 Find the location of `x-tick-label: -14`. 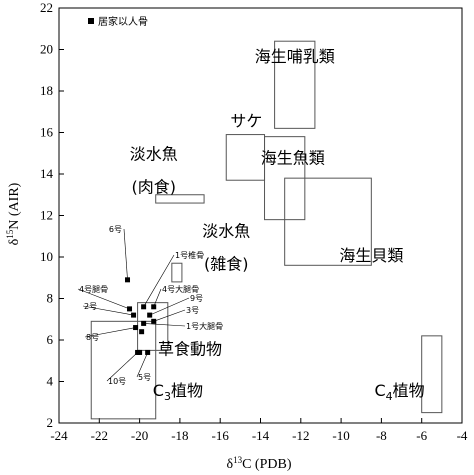

x-tick-label: -14 is located at coordinates (261, 435).